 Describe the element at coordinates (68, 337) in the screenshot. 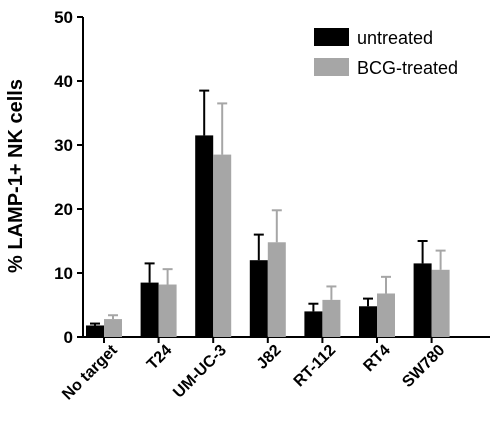

I see `y-tick-label: 0` at that location.